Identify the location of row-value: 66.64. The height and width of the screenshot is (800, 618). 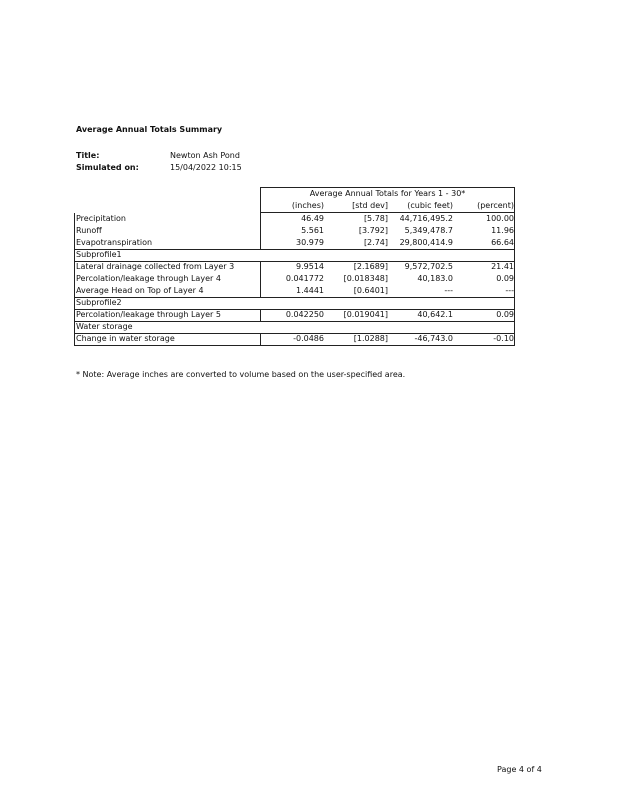
(502, 242).